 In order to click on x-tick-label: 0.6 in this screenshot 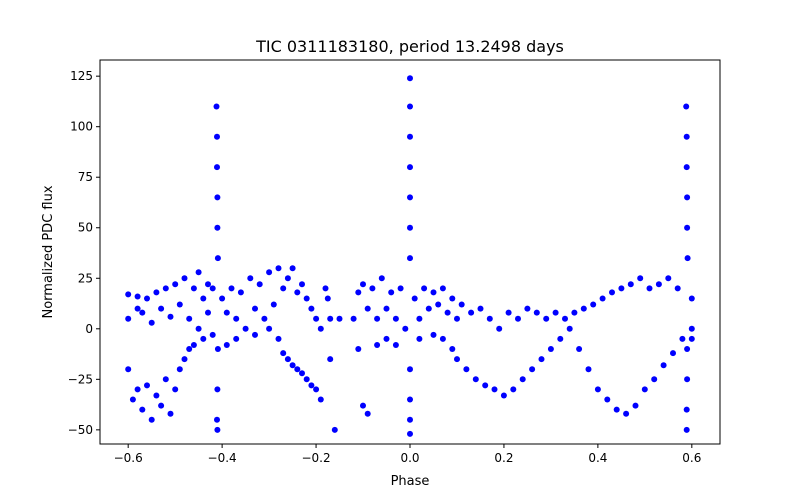, I will do `click(691, 458)`.